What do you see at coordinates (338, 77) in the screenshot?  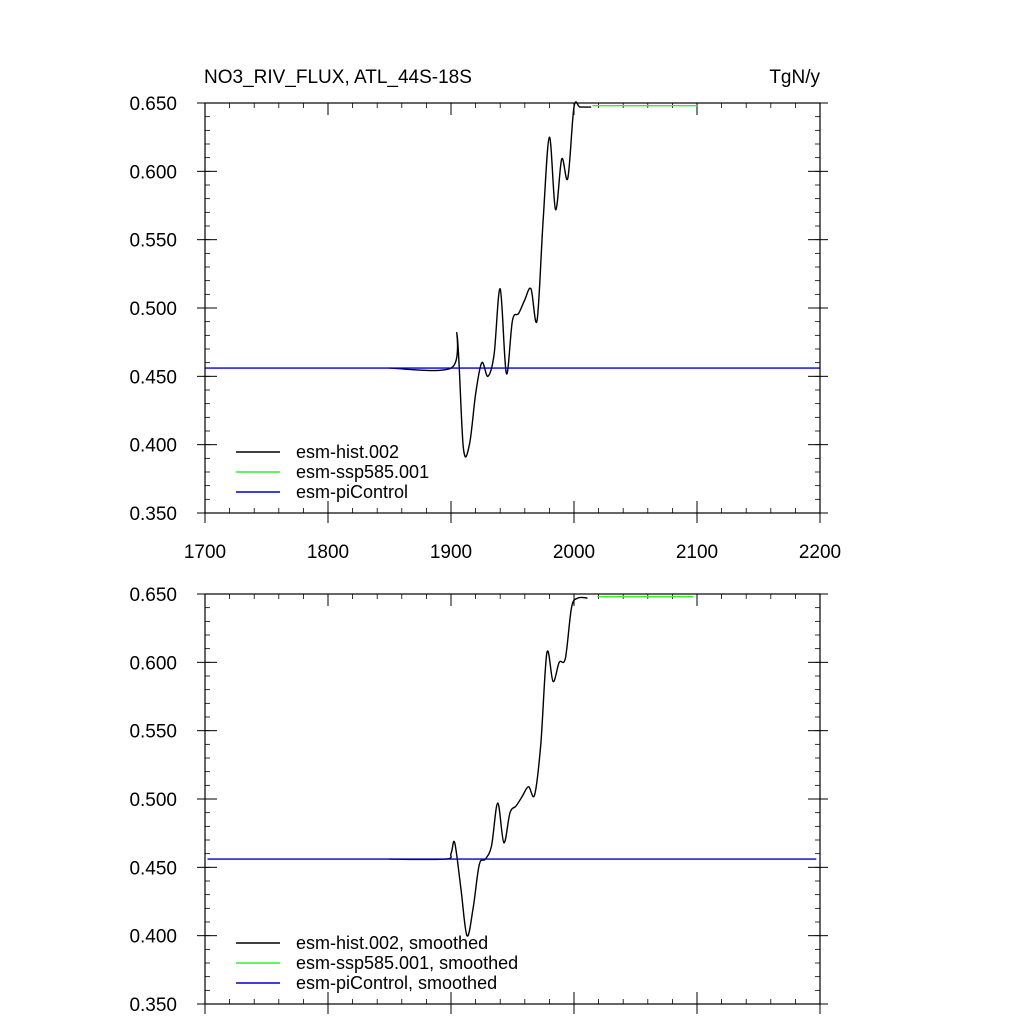 I see `chart-title: NO3_RIV_FLUX, ATL_44S-18S` at bounding box center [338, 77].